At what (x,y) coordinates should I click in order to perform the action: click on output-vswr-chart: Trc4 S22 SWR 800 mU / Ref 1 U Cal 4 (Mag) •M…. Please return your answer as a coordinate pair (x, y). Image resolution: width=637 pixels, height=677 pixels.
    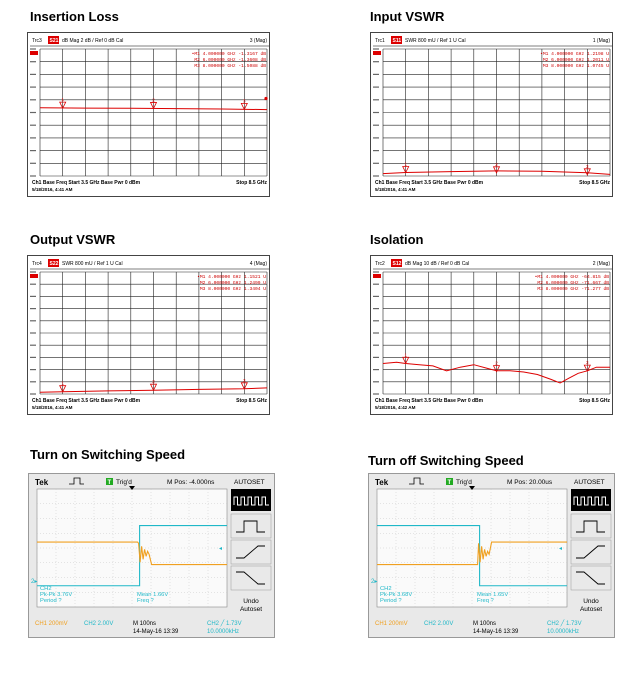
    Looking at the image, I should click on (149, 334).